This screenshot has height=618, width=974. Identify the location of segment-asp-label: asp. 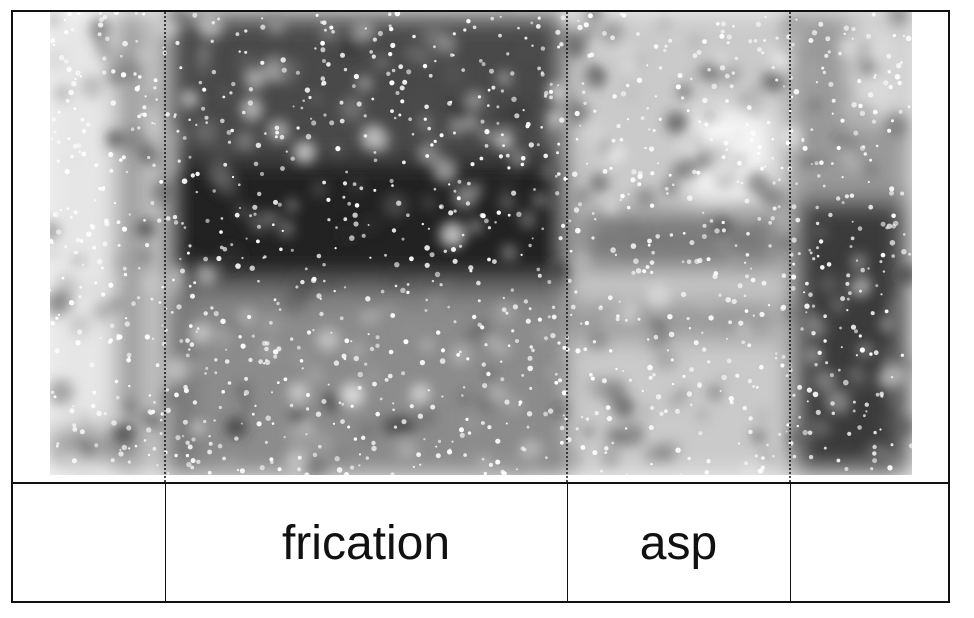
(678, 543).